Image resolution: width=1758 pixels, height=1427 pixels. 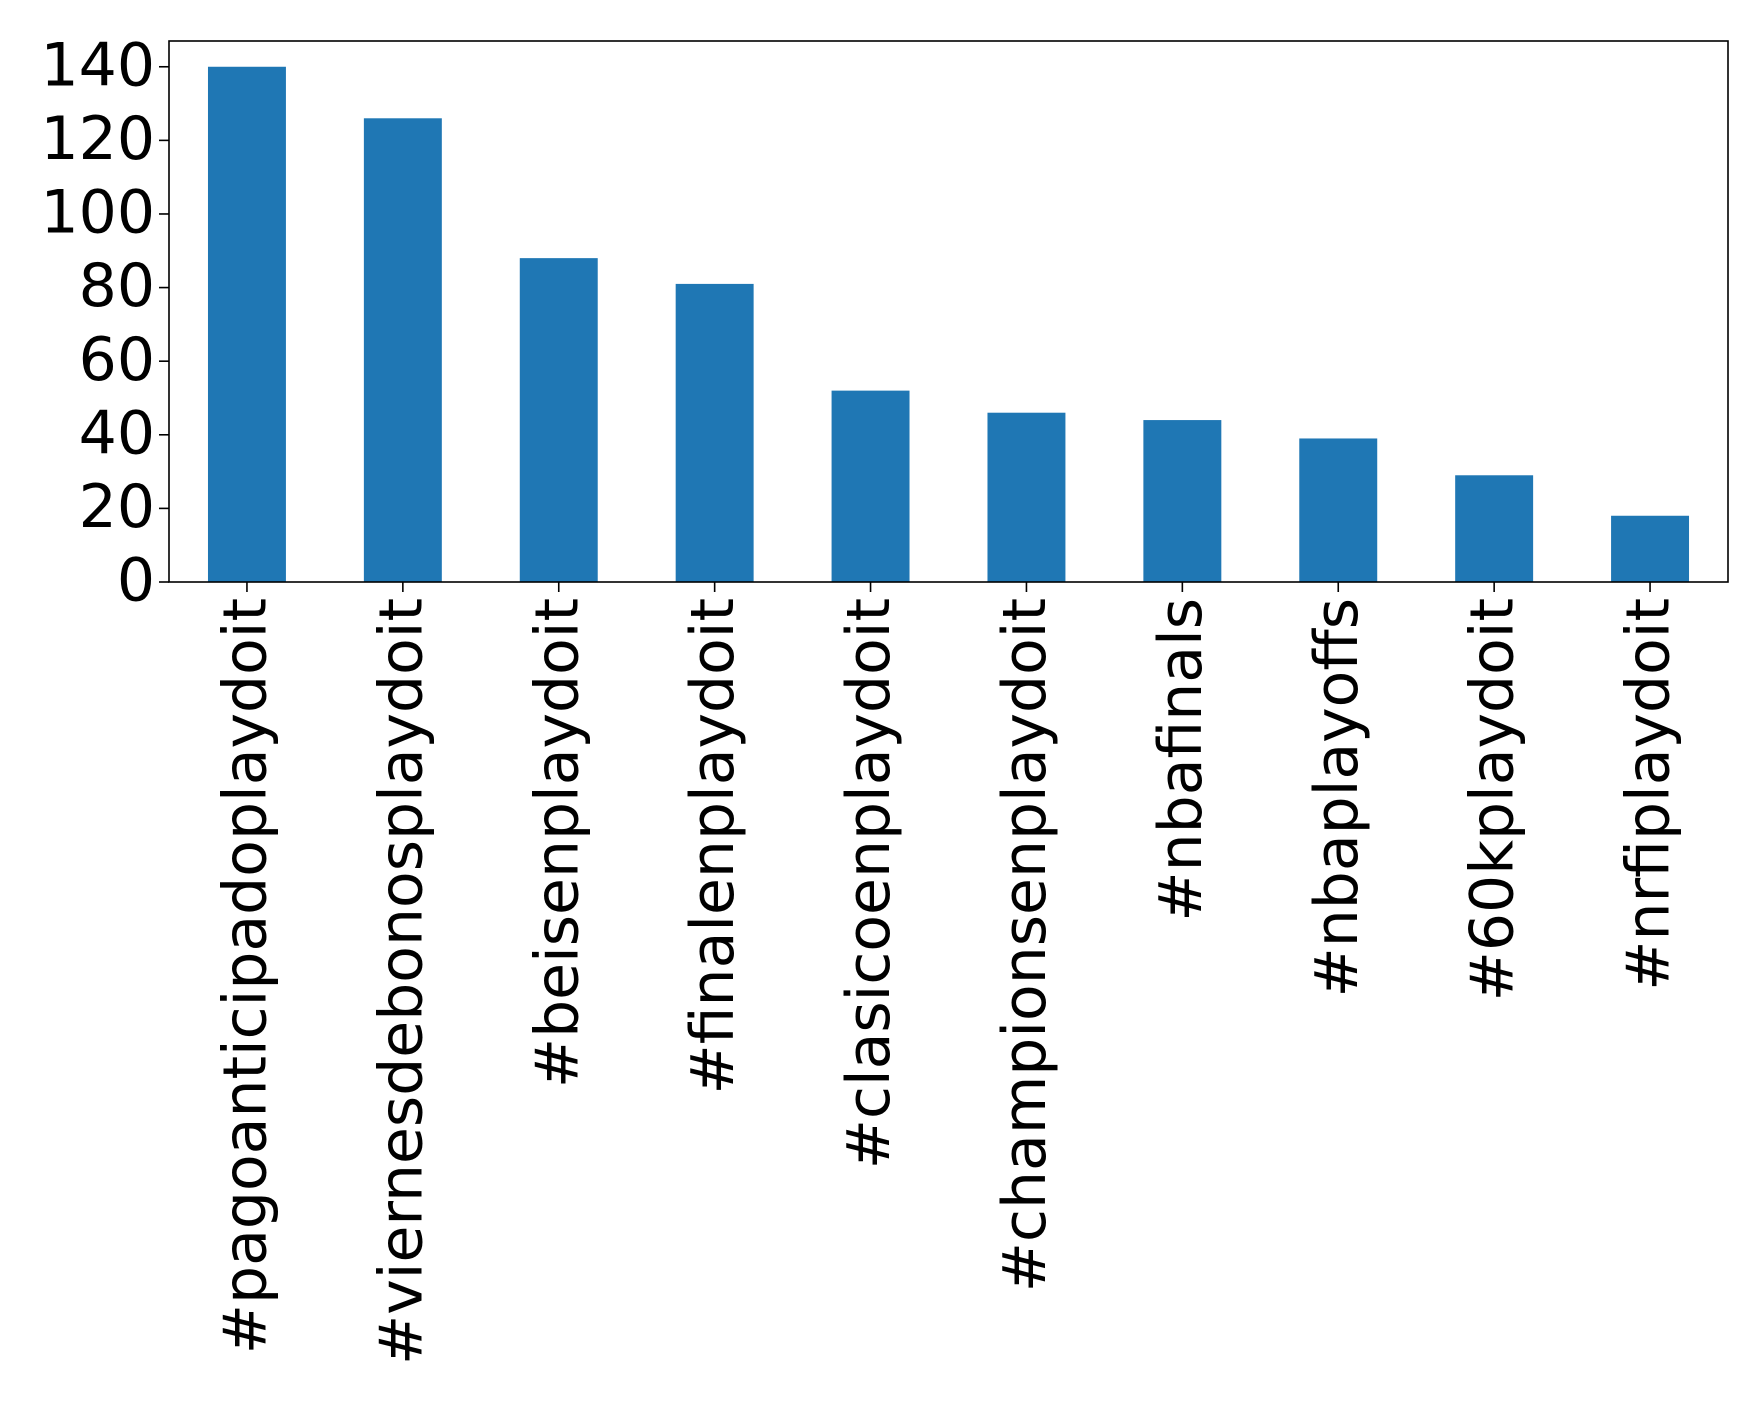 What do you see at coordinates (246, 976) in the screenshot?
I see `x-tick-label: #pagoanticipadoplaydoit` at bounding box center [246, 976].